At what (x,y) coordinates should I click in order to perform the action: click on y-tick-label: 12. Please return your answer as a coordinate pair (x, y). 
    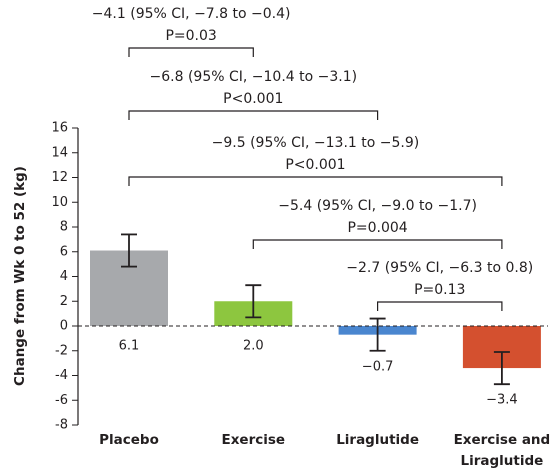
    Looking at the image, I should click on (59, 177).